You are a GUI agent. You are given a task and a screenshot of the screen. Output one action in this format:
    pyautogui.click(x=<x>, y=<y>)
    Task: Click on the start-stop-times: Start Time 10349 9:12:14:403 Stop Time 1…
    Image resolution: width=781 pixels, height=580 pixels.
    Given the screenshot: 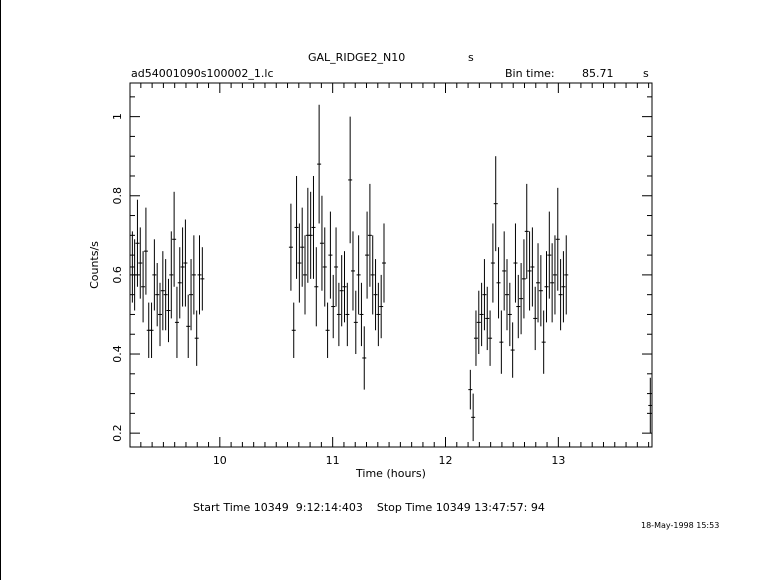 What is the action you would take?
    pyautogui.click(x=369, y=507)
    